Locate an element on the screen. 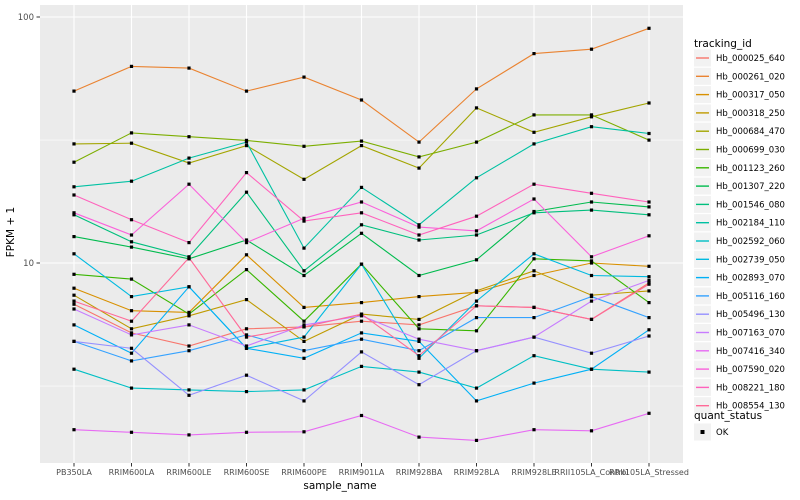  legend-label: Hb_000684_470 is located at coordinates (750, 132).